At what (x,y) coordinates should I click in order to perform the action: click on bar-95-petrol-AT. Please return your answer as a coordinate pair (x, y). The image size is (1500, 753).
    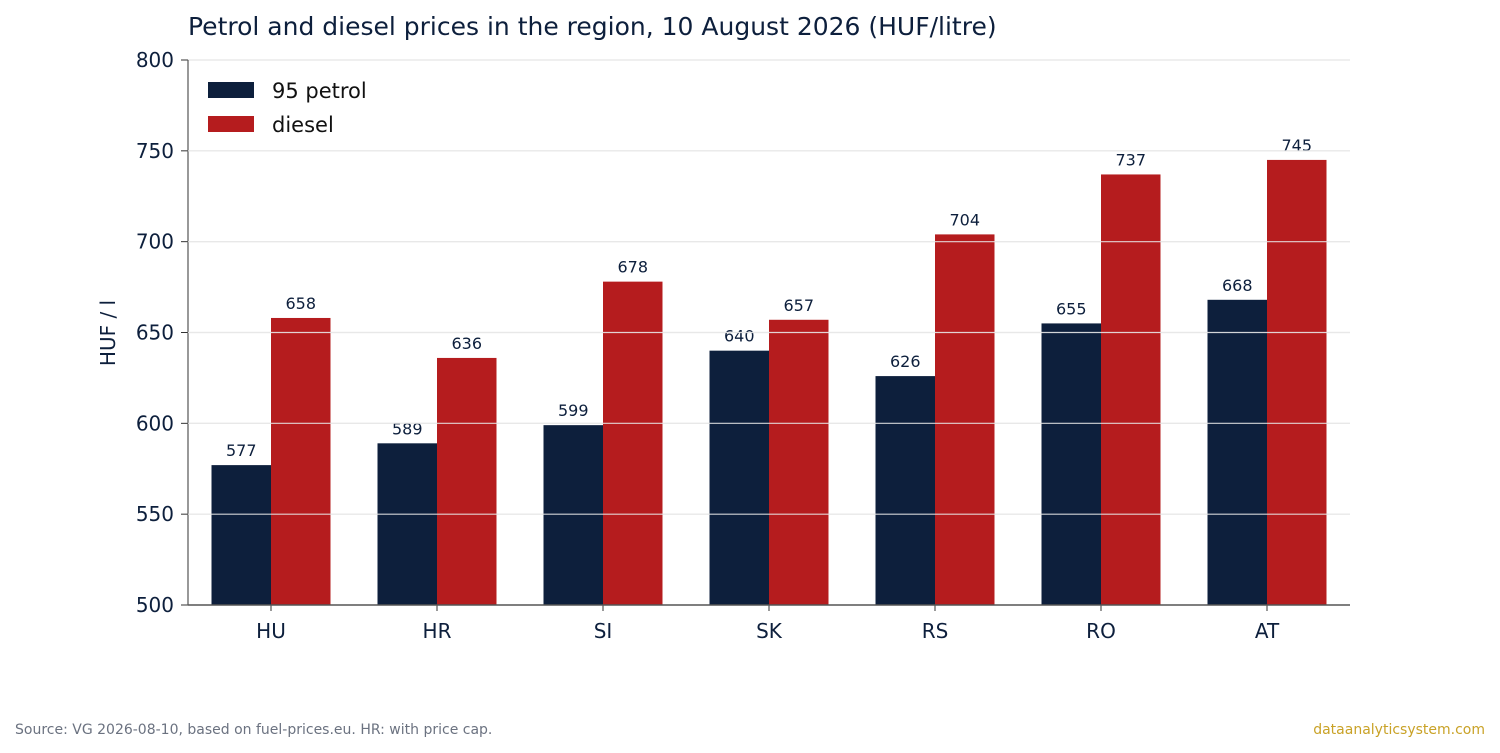
    Looking at the image, I should click on (1237, 452).